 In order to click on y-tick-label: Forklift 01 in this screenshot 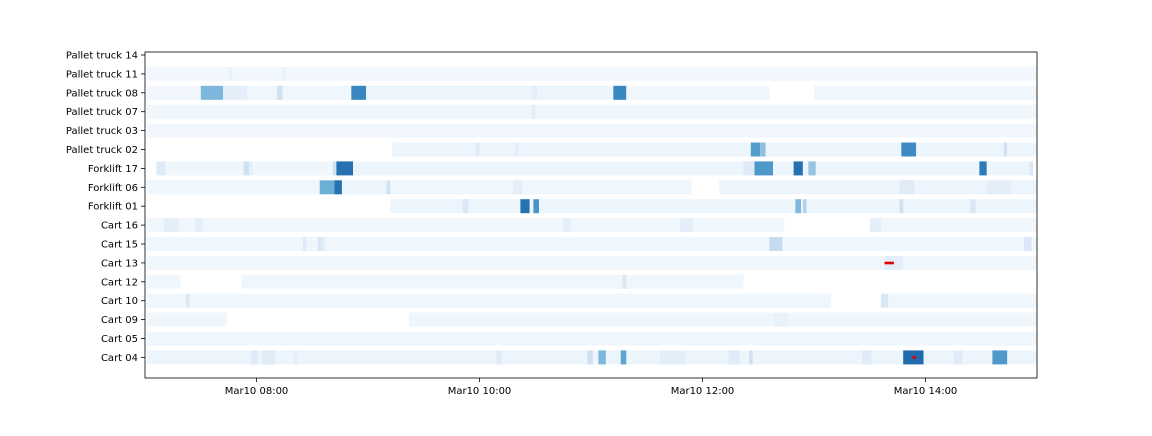, I will do `click(113, 207)`.